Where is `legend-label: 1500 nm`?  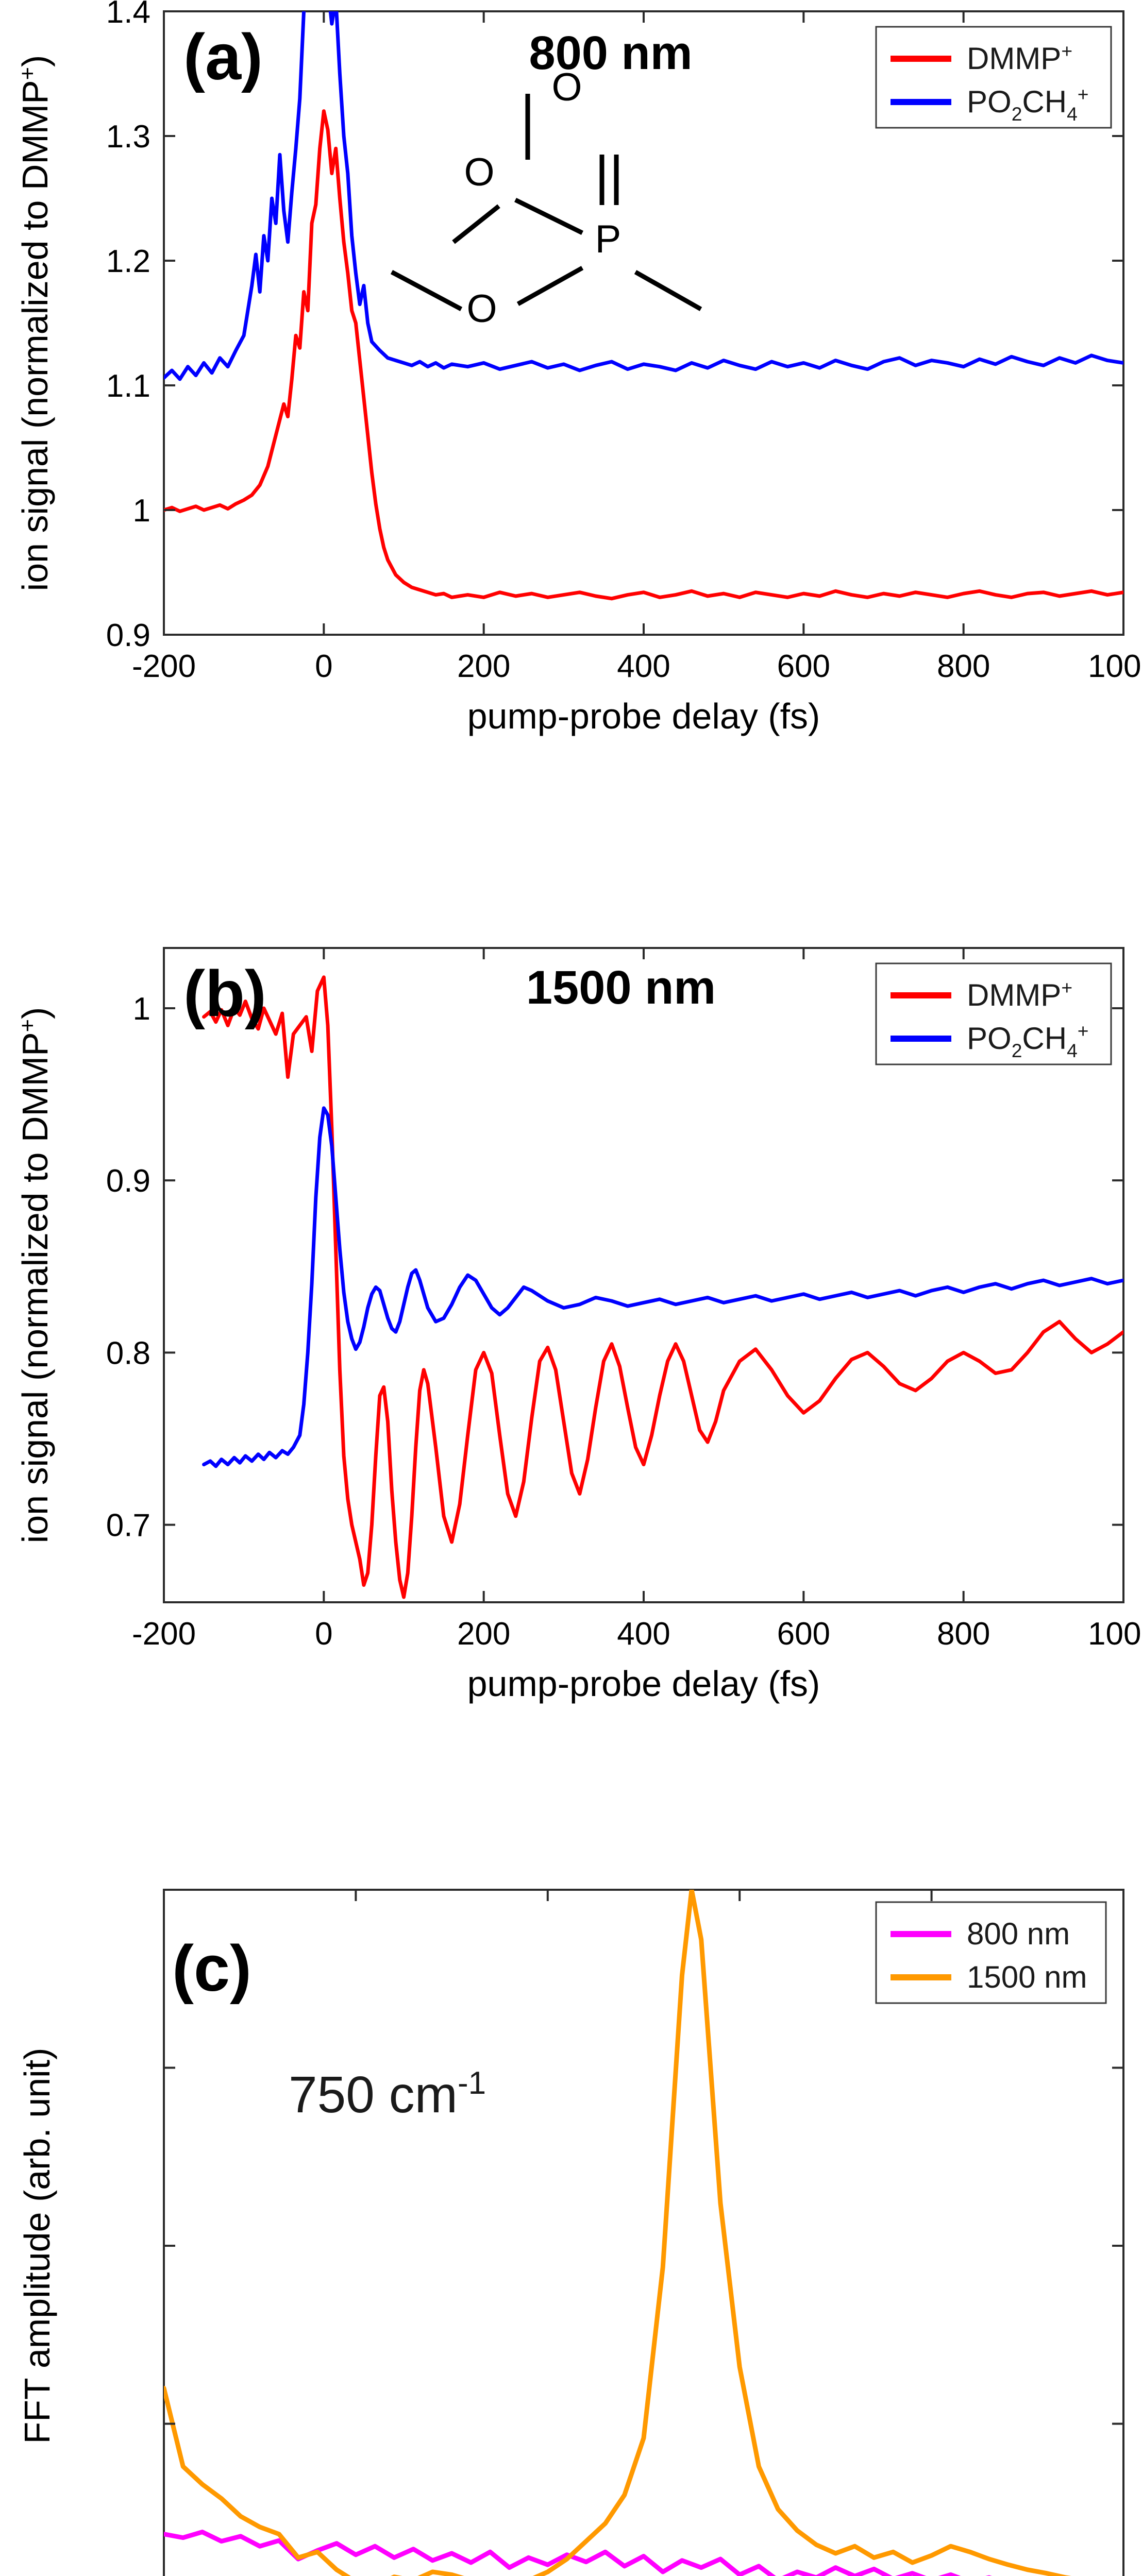 legend-label: 1500 nm is located at coordinates (1027, 1977).